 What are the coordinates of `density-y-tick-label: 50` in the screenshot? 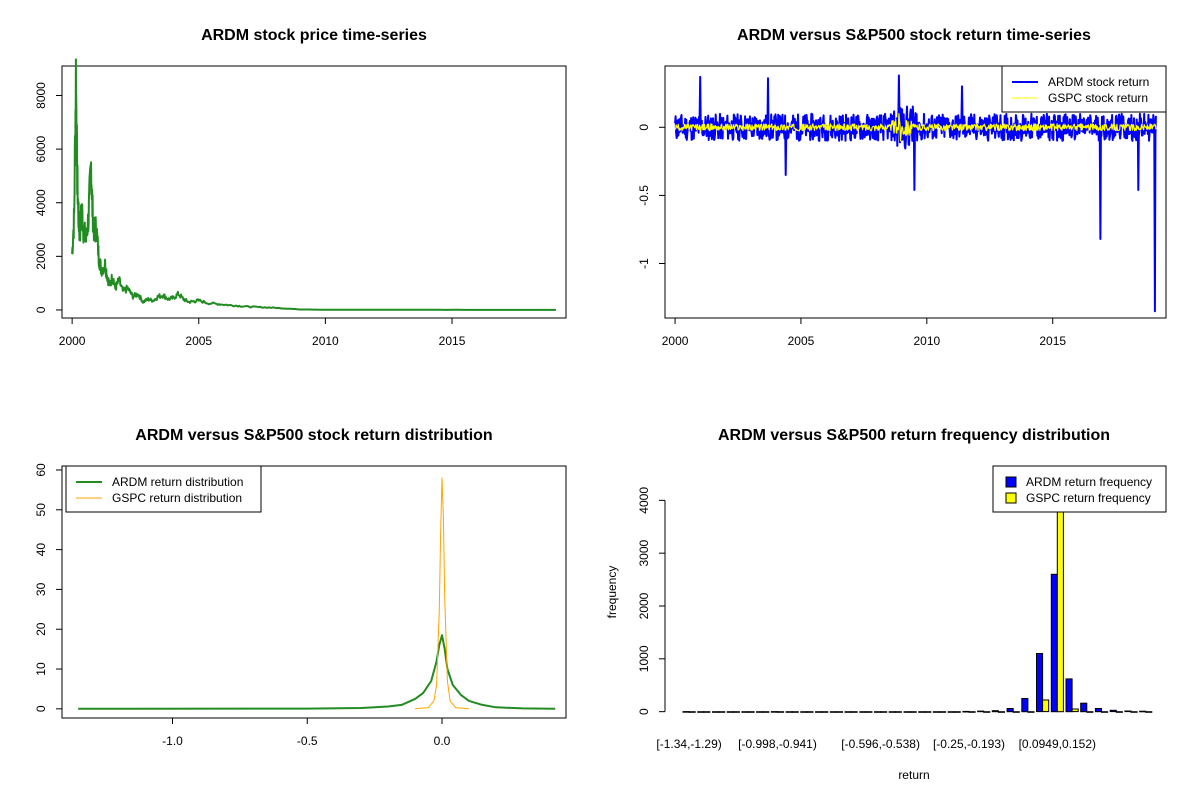 It's located at (41, 510).